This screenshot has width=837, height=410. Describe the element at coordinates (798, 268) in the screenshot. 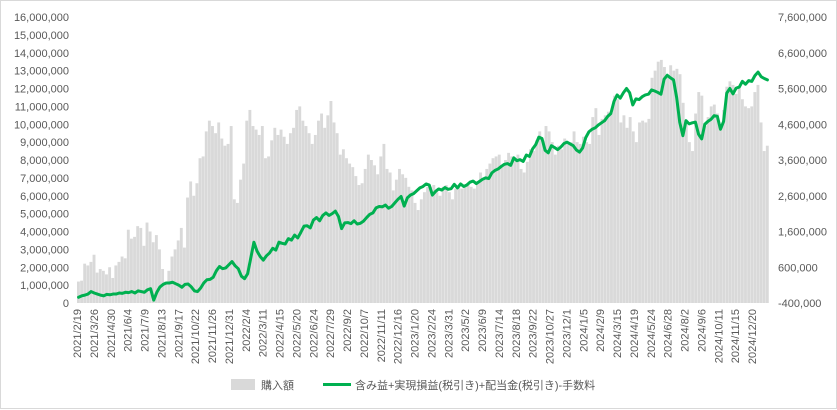

I see `y-right-tick-label: 600,000` at that location.